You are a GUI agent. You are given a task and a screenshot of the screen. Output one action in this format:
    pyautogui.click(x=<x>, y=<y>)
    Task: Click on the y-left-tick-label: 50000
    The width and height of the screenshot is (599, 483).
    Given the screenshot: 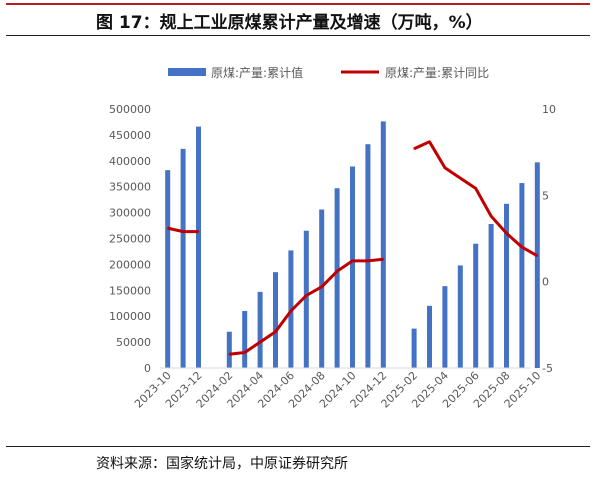 What is the action you would take?
    pyautogui.click(x=133, y=342)
    